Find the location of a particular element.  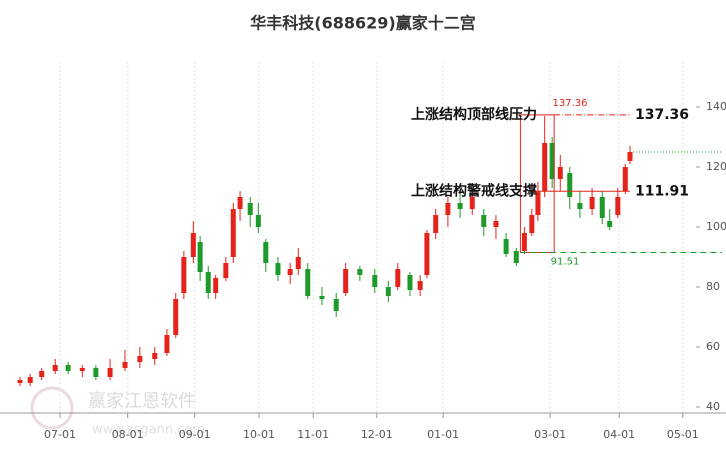

watermark: 赢家江恩软件 www.zsgann.com is located at coordinates (117, 412).